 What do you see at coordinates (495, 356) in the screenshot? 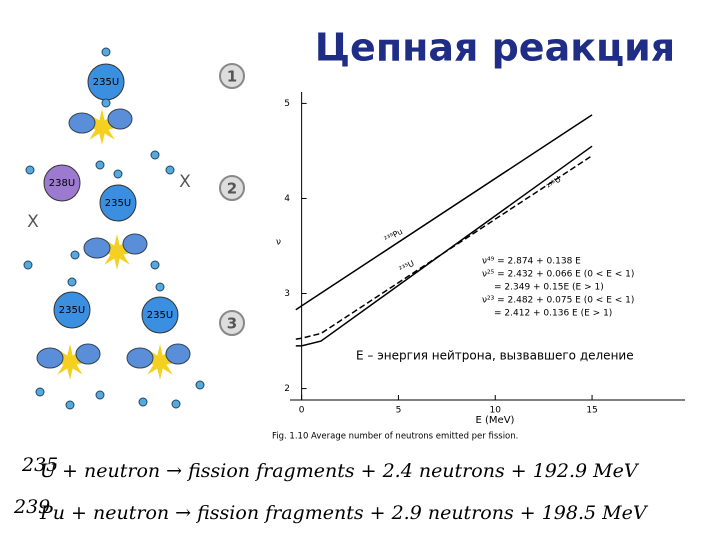
I see `note: E – энергия нейтрона, вызвавшего деление` at bounding box center [495, 356].